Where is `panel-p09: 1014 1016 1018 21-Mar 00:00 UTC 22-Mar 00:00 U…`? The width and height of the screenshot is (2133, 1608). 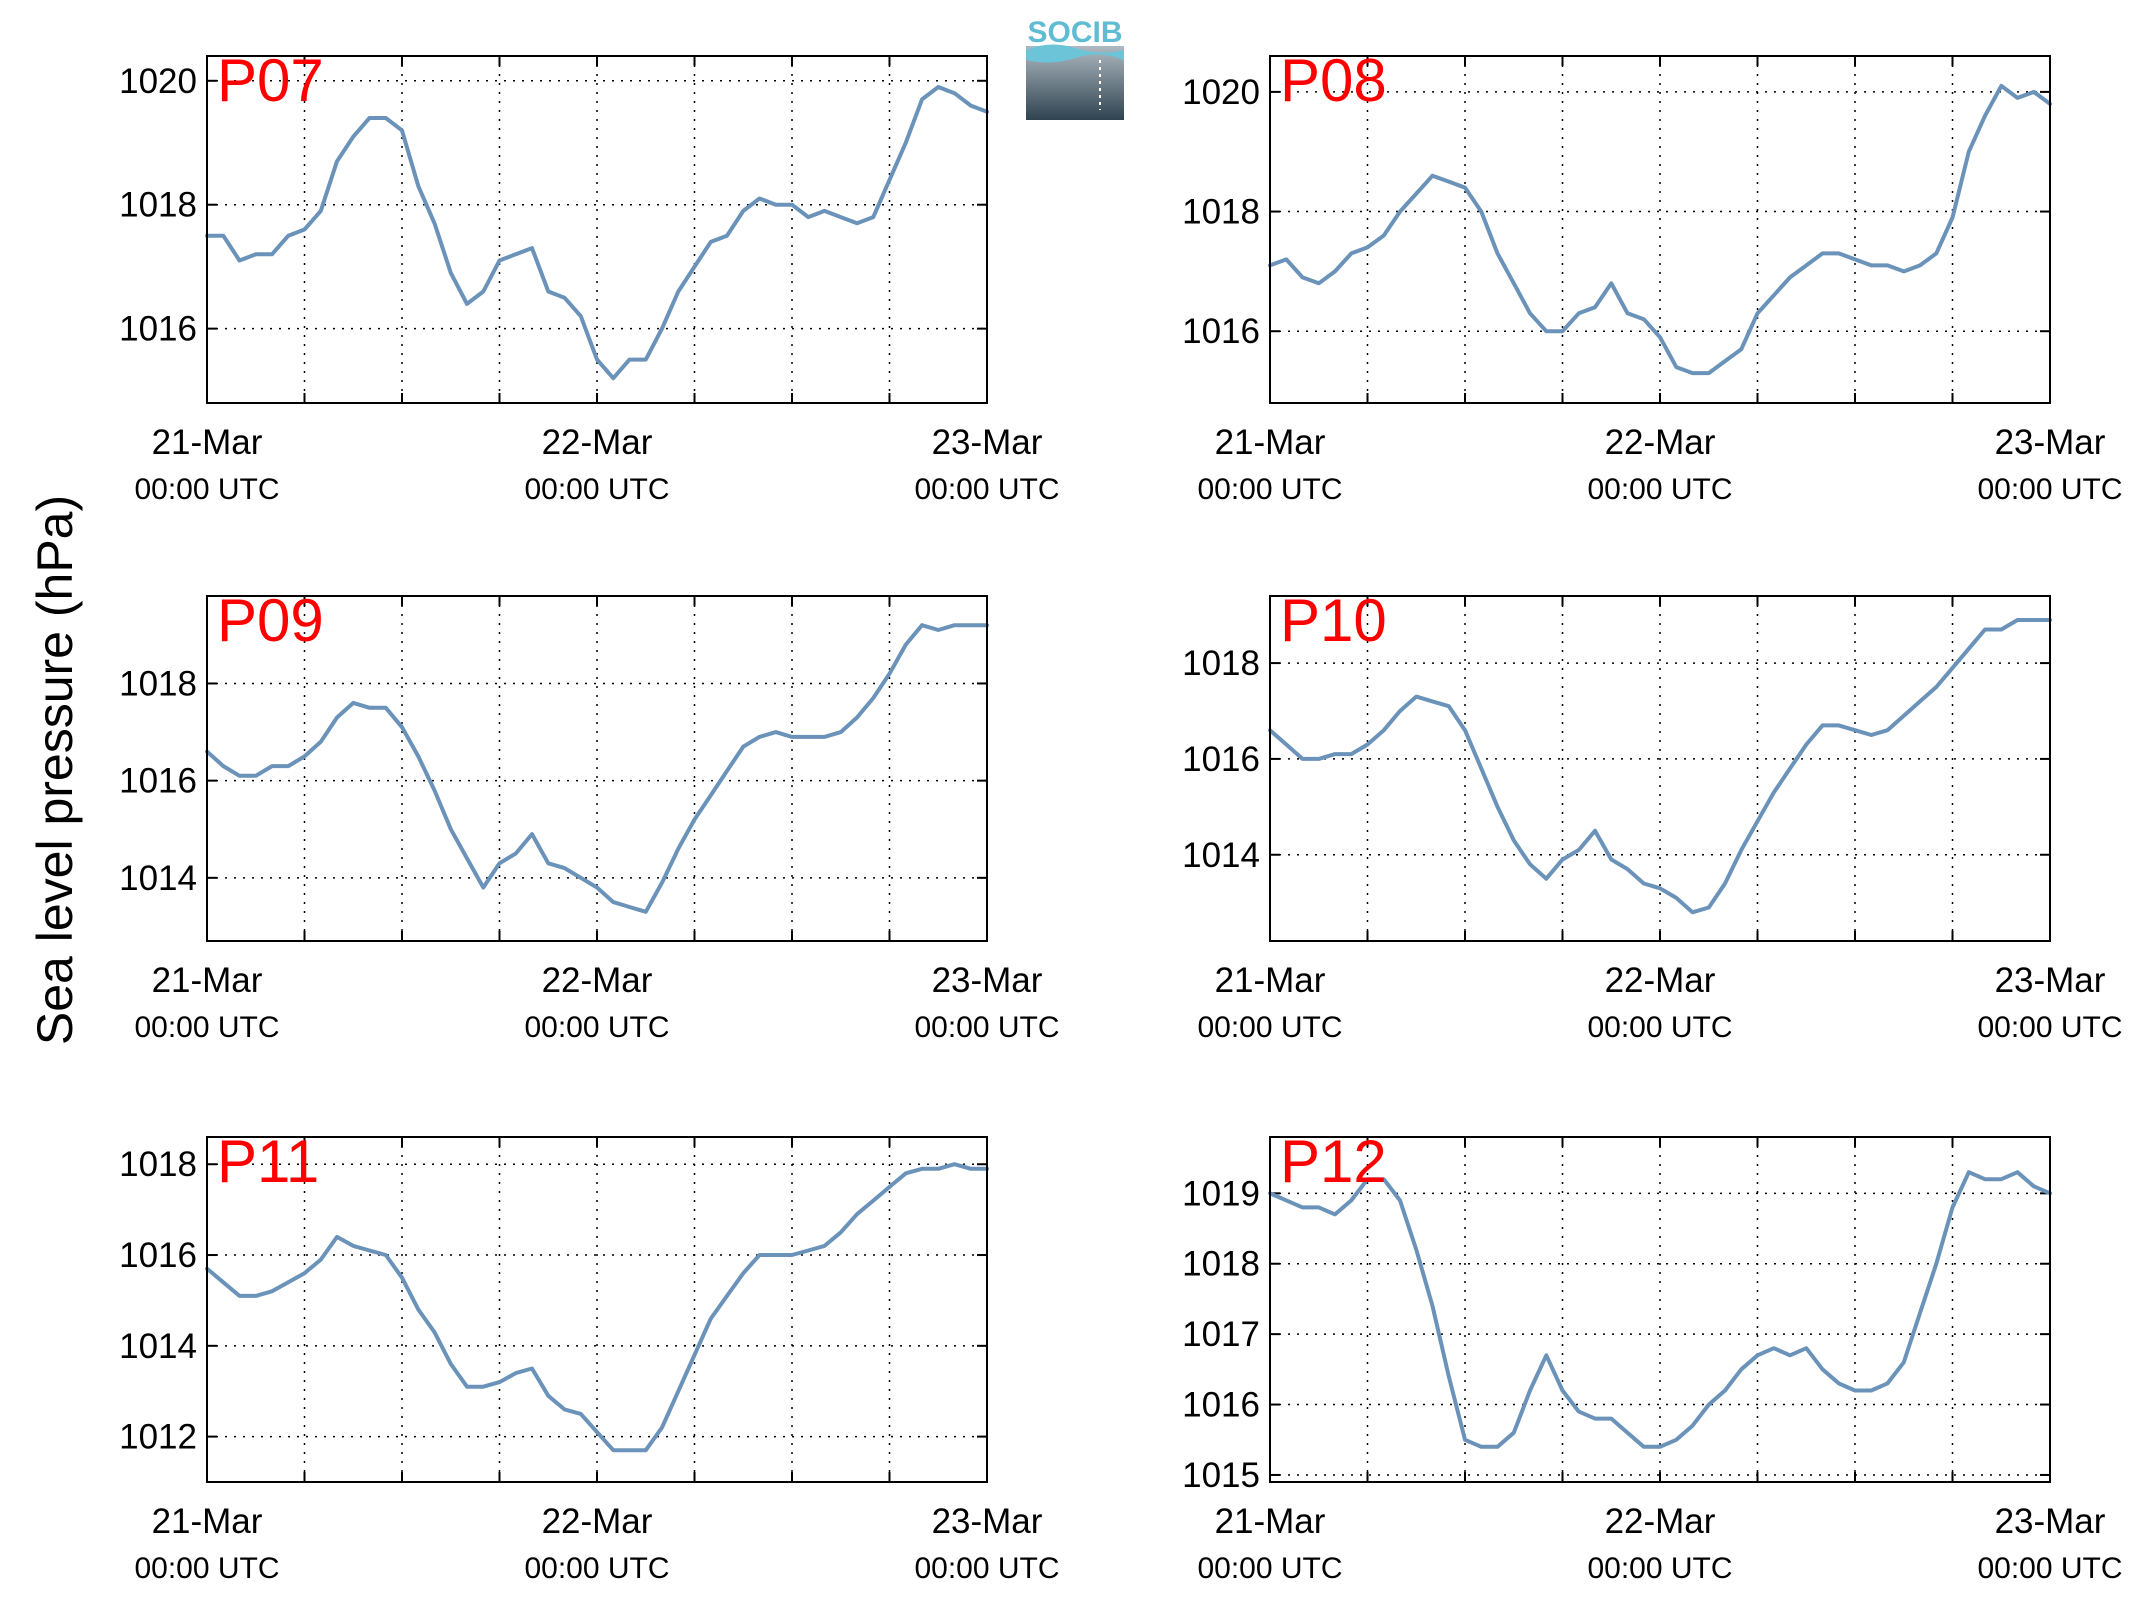
panel-p09: 1014 1016 1018 21-Mar 00:00 UTC 22-Mar 00:00 U… is located at coordinates (589, 815).